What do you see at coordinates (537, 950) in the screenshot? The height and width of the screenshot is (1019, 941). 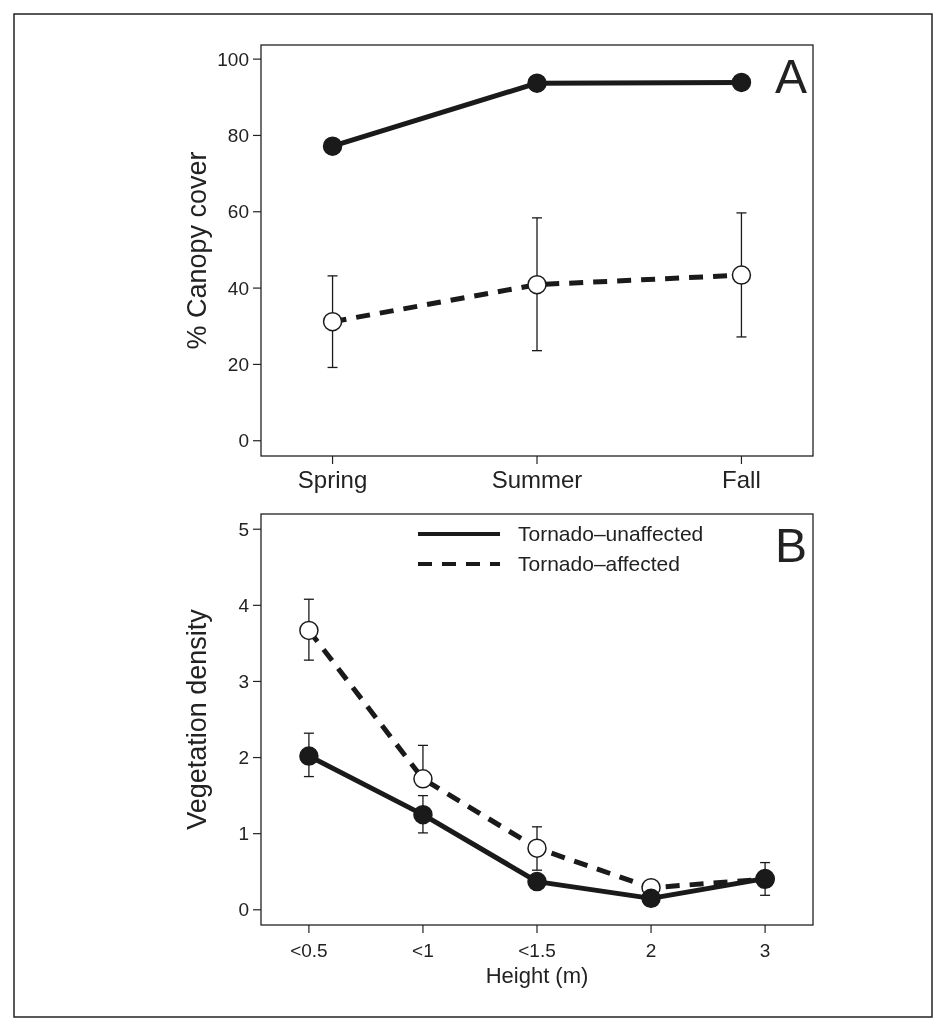 I see `x-tick-label: <1.5` at bounding box center [537, 950].